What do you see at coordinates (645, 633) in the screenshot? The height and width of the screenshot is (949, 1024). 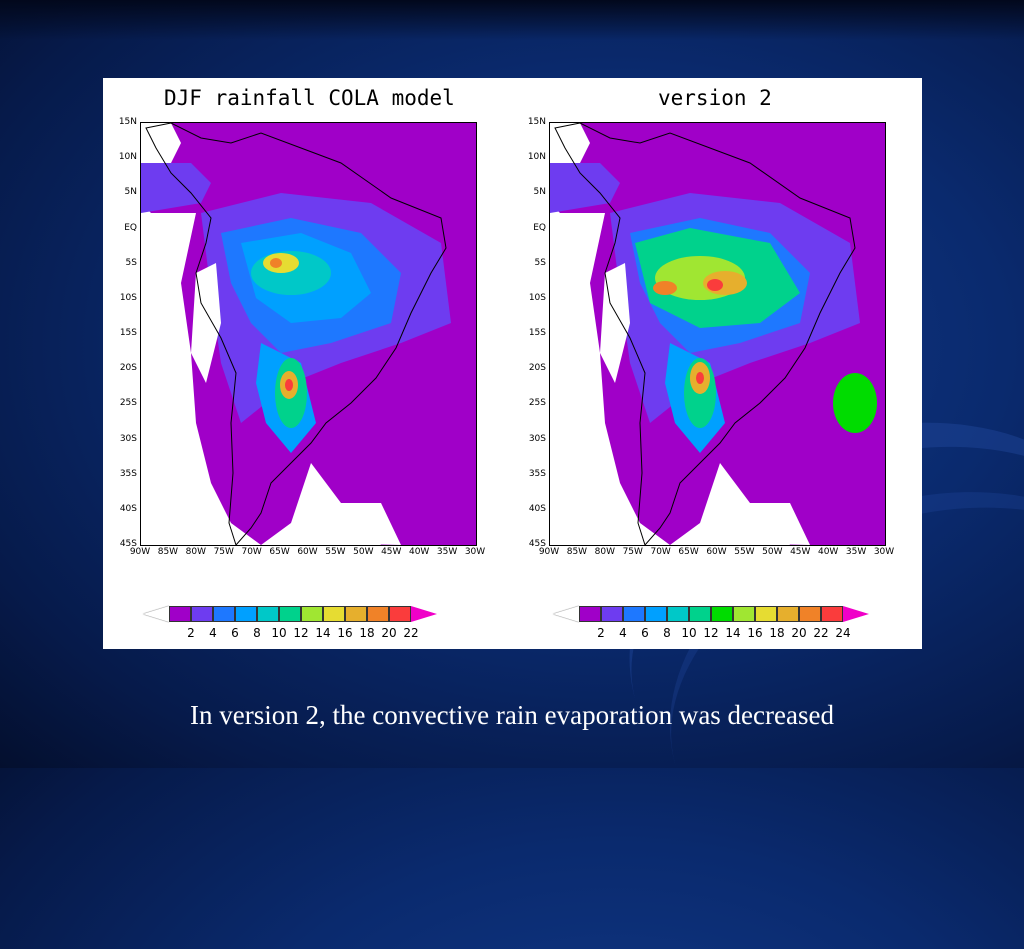 I see `colorbar-label: 6` at bounding box center [645, 633].